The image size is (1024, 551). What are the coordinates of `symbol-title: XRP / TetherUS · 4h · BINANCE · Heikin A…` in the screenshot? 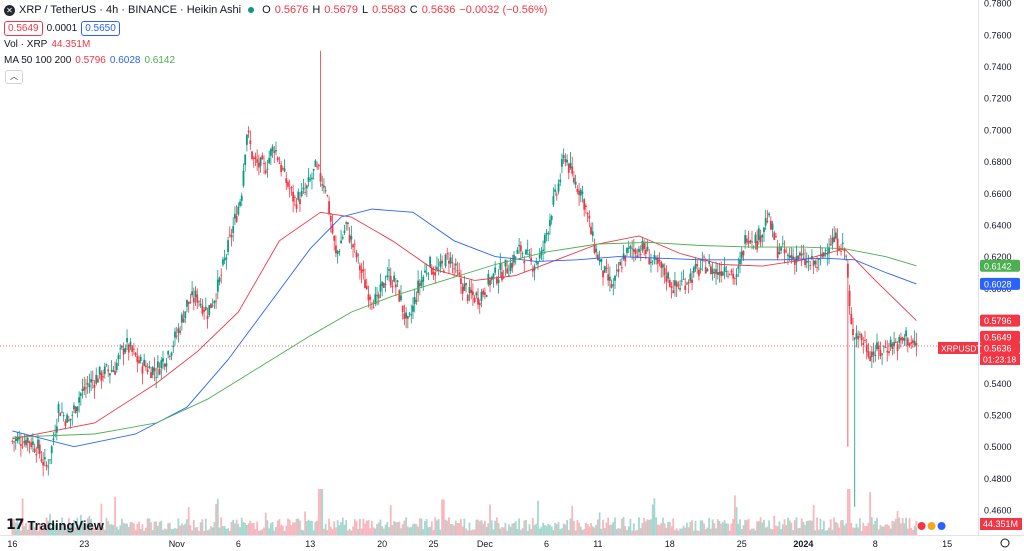 It's located at (130, 10).